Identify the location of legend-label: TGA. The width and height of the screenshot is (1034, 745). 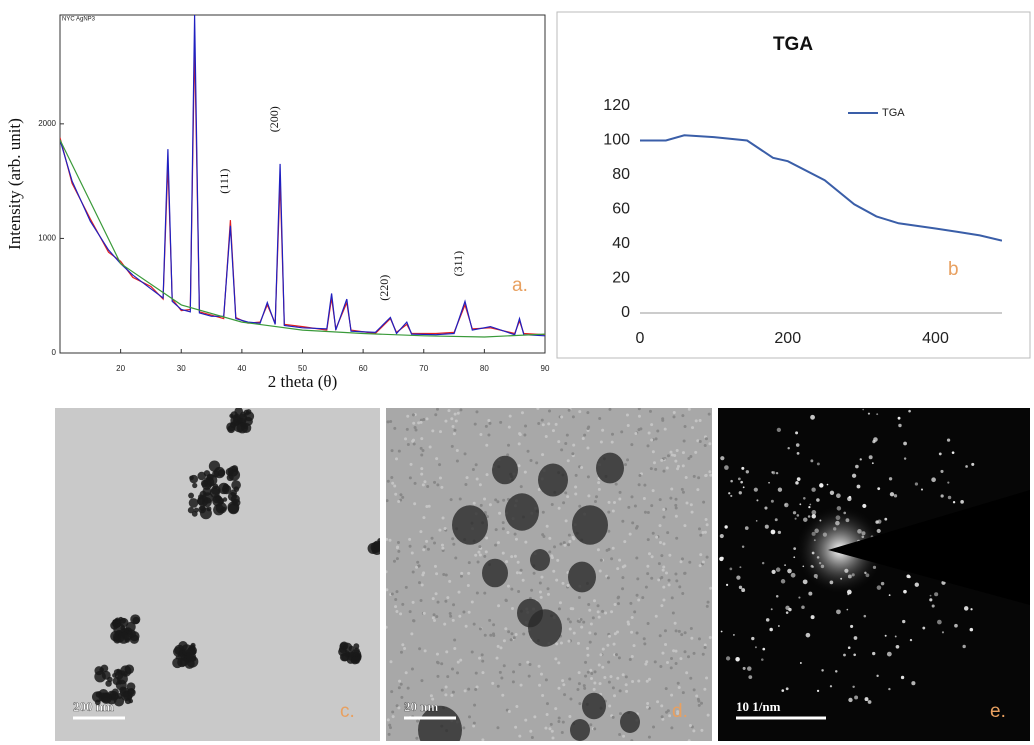
(893, 113).